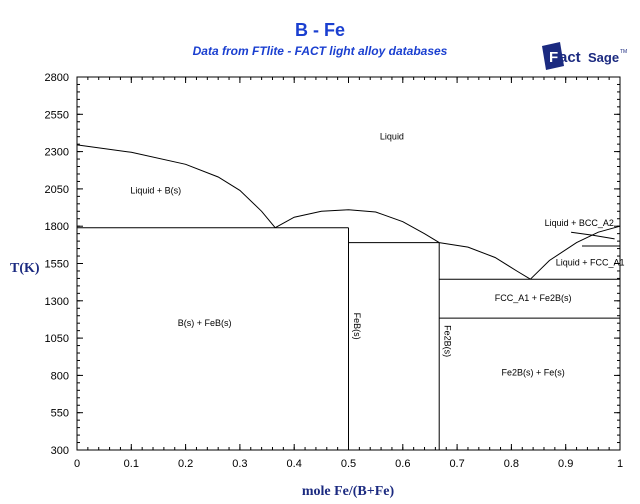  Describe the element at coordinates (57, 190) in the screenshot. I see `y-tick-label: 2050` at that location.